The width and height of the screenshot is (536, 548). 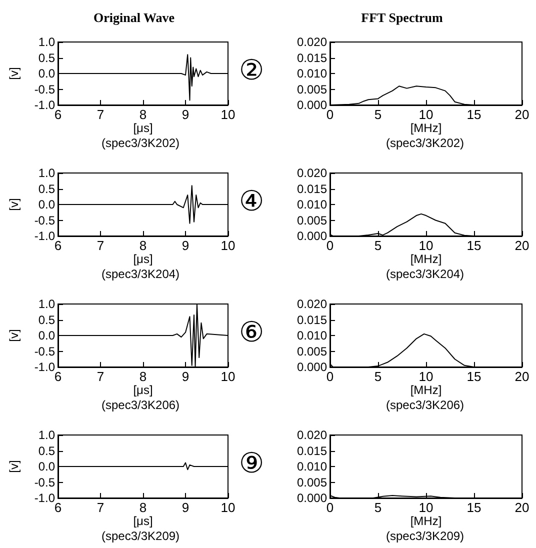 I want to click on text: ⑥, so click(x=251, y=332).